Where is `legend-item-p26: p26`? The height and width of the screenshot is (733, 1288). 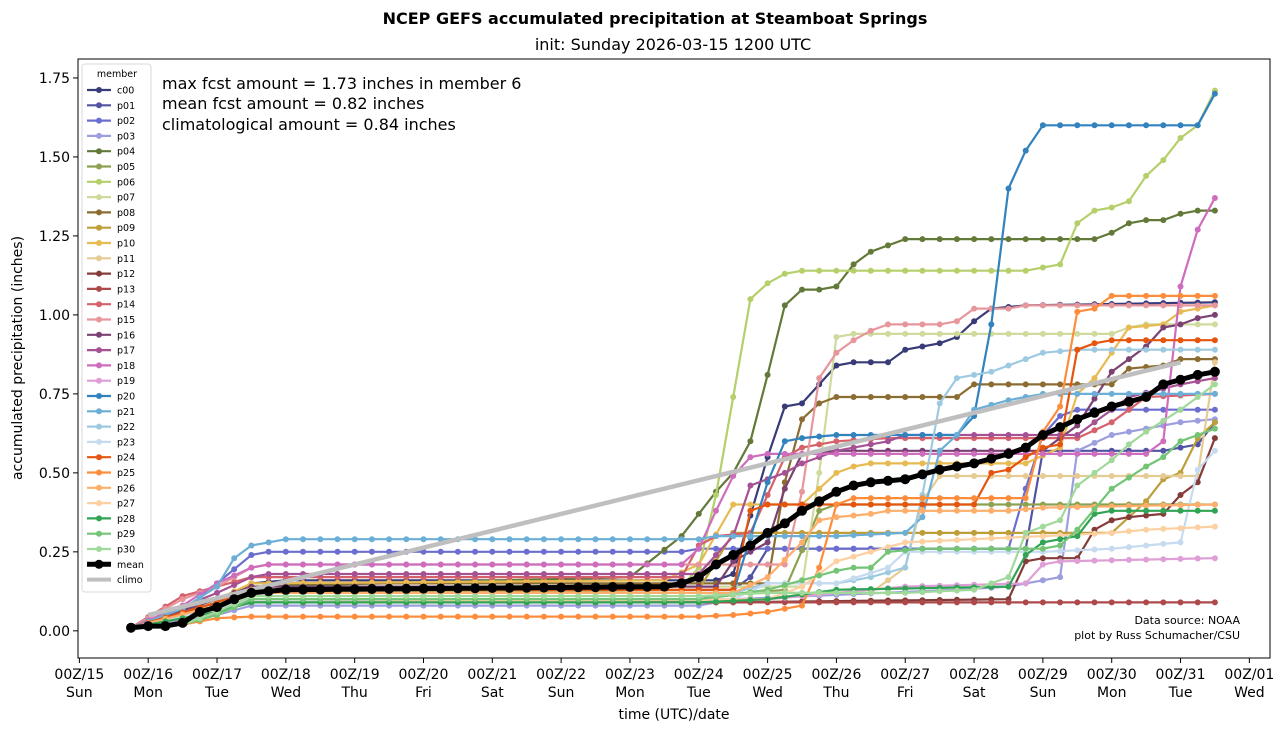
legend-item-p26: p26 is located at coordinates (111, 488).